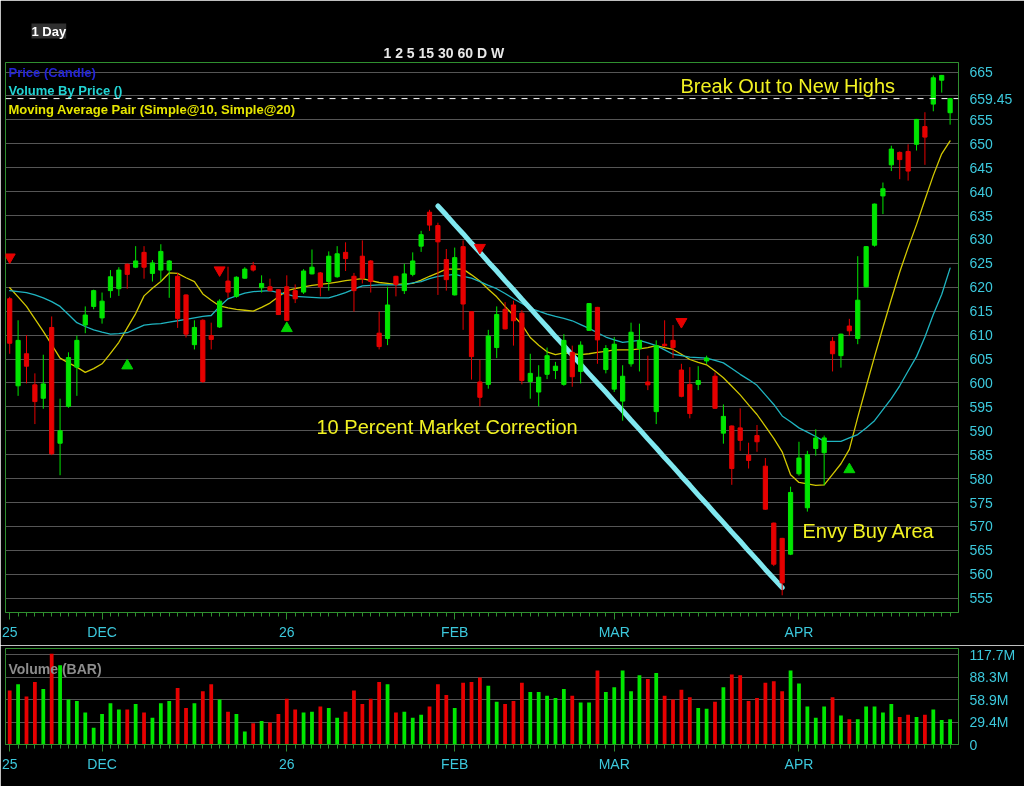  What do you see at coordinates (614, 763) in the screenshot?
I see `x-tick-label: MAR` at bounding box center [614, 763].